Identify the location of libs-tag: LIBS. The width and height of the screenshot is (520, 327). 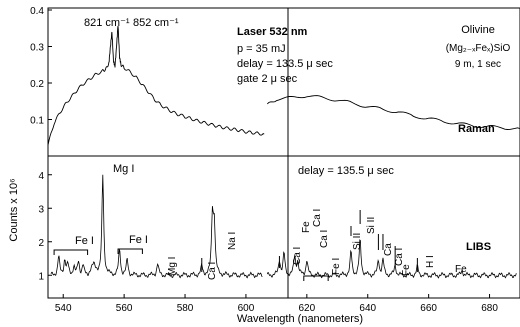
(478, 247).